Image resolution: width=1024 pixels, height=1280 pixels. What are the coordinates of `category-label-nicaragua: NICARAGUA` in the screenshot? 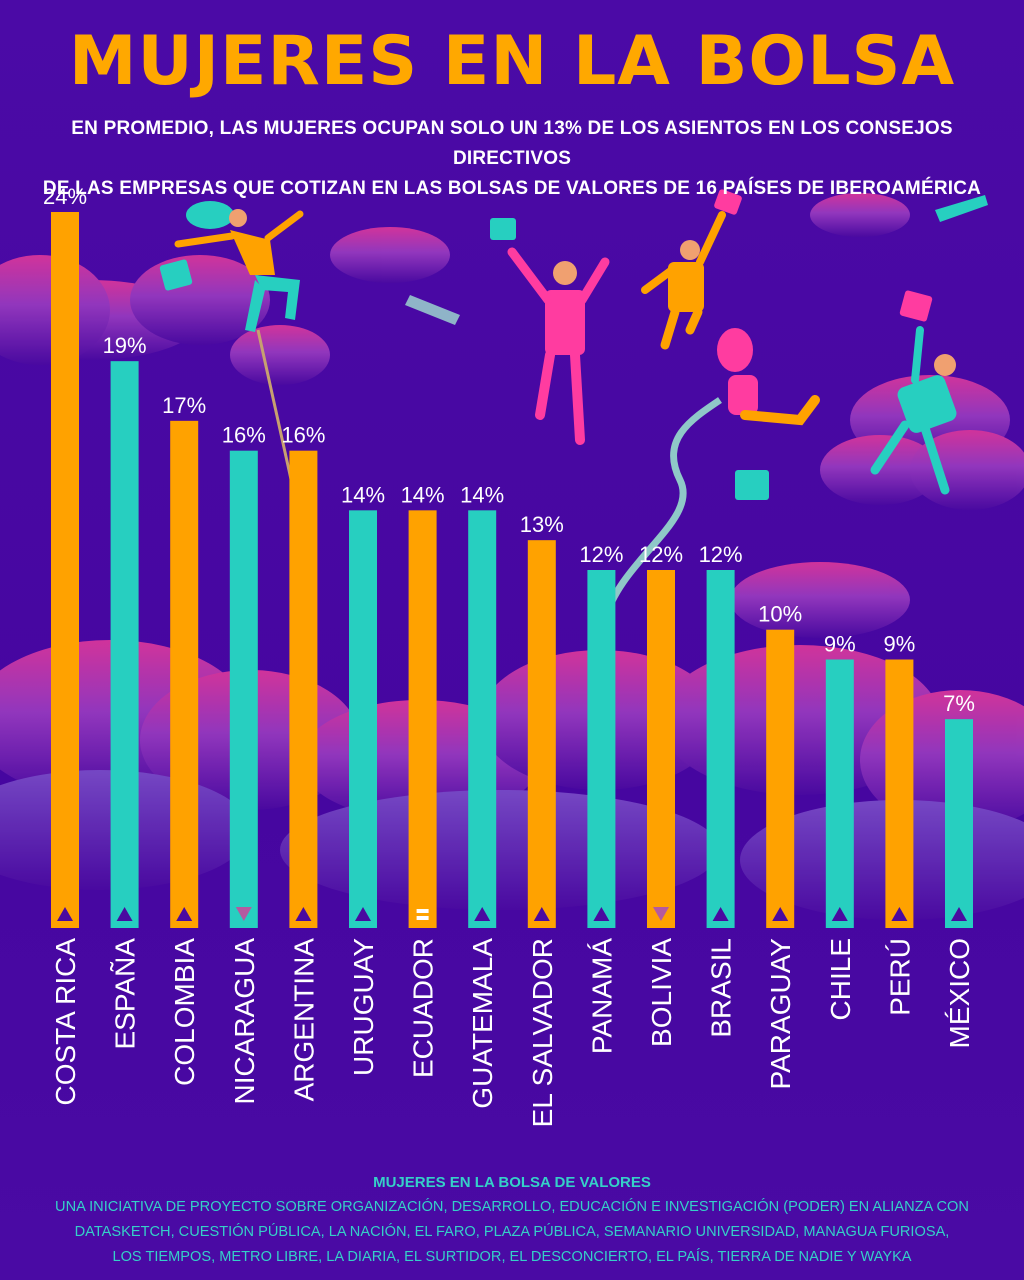 It's located at (244, 1021).